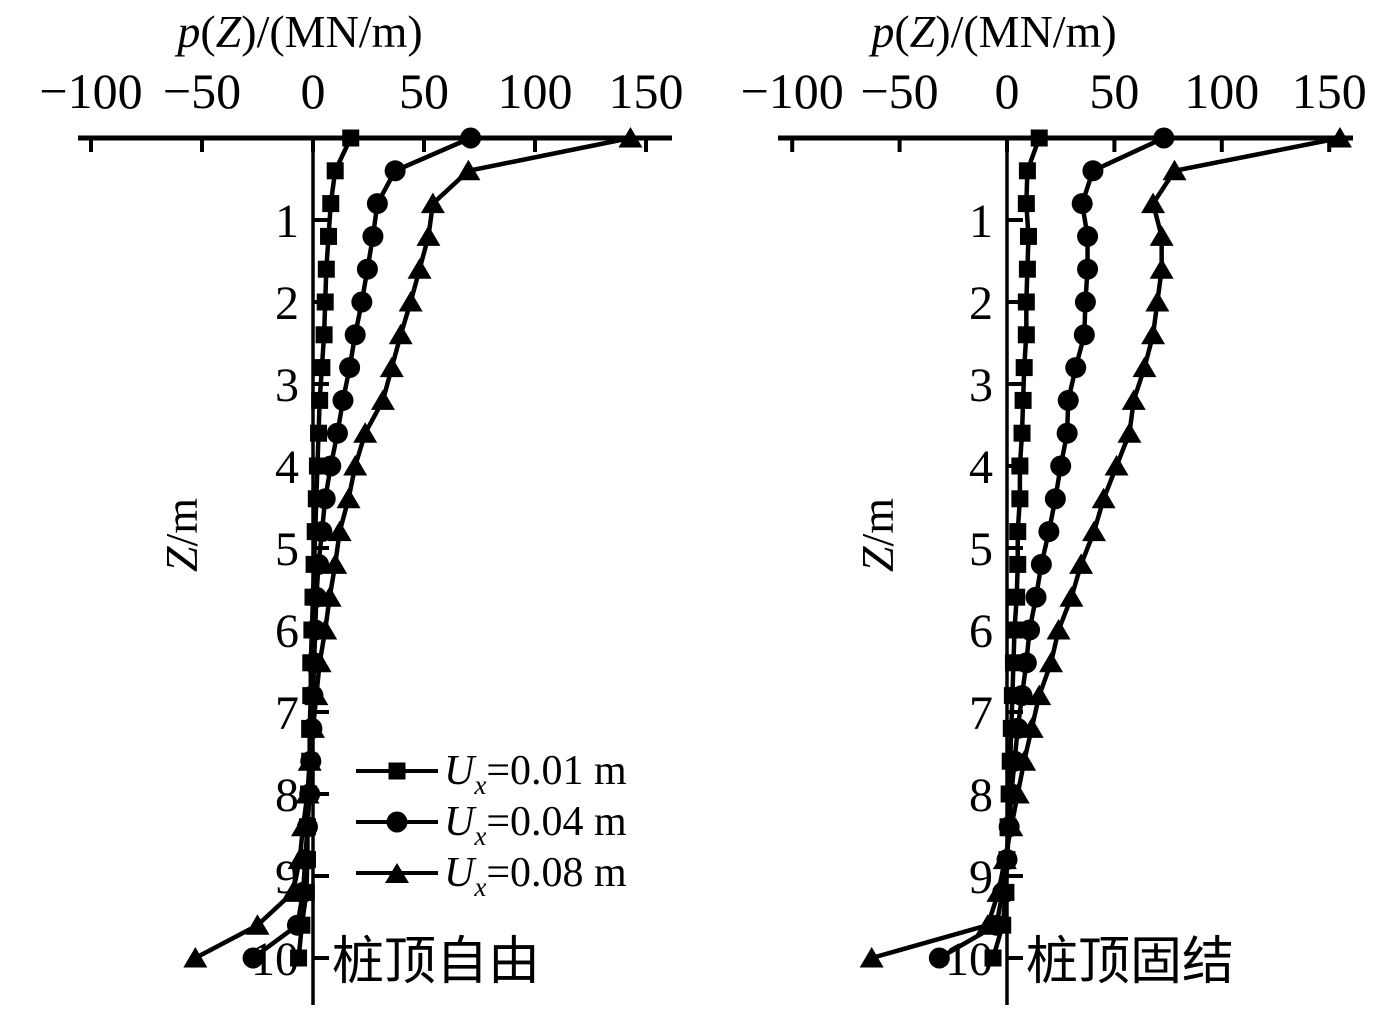 This screenshot has width=1397, height=1020. I want to click on legend-item-ux-0-04: Ux=0.04 m, so click(491, 823).